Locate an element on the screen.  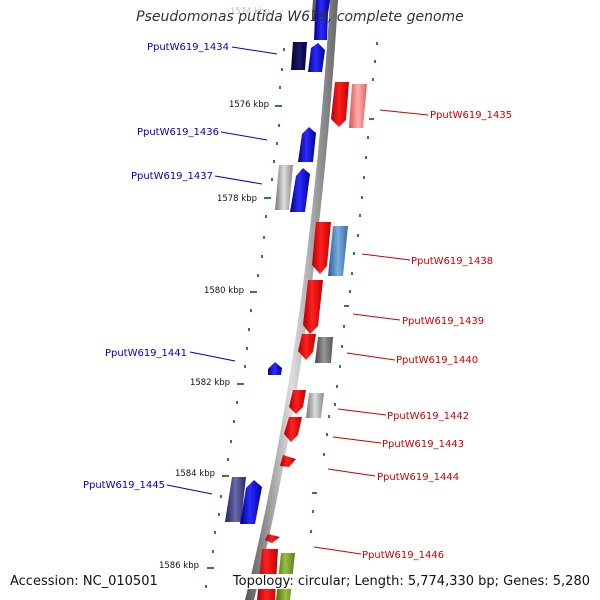
gene-1434a is located at coordinates (299, 56).